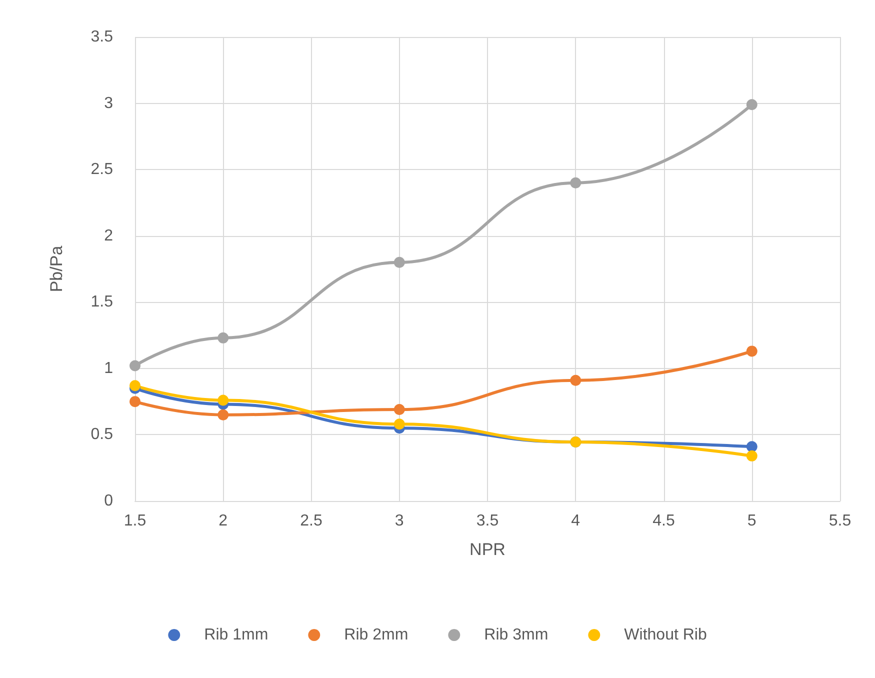  Describe the element at coordinates (102, 37) in the screenshot. I see `y-tick-label: 3.5` at that location.